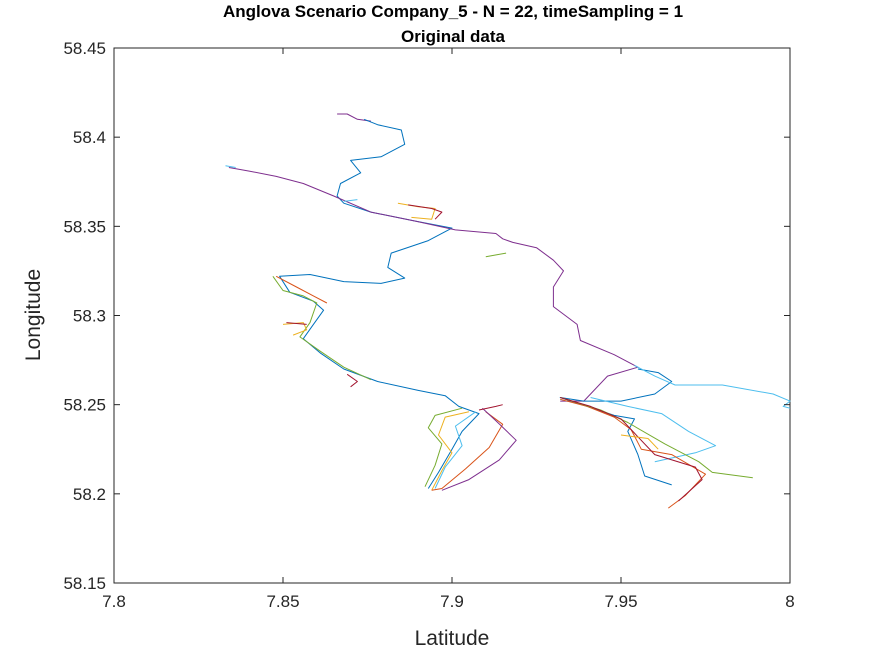 This screenshot has height=656, width=875. What do you see at coordinates (114, 601) in the screenshot?
I see `x-tick-label: 7.8` at bounding box center [114, 601].